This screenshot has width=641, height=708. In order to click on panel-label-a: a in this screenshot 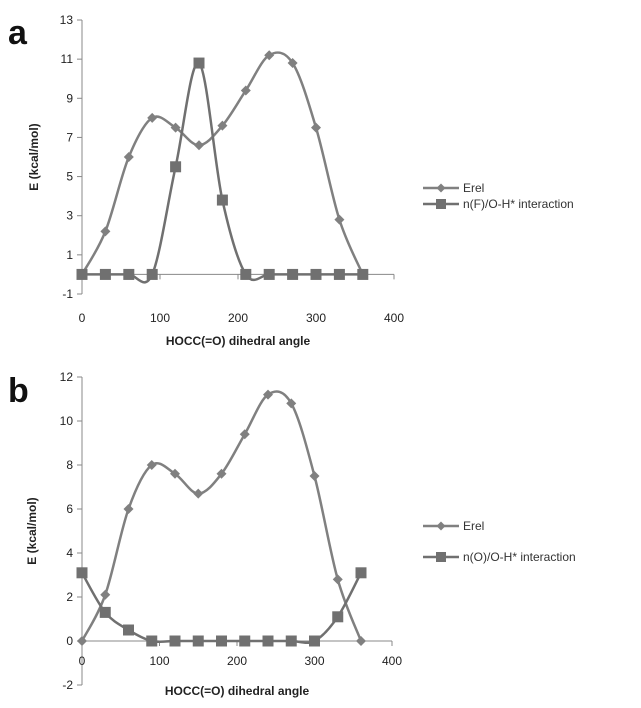, I will do `click(17, 33)`.